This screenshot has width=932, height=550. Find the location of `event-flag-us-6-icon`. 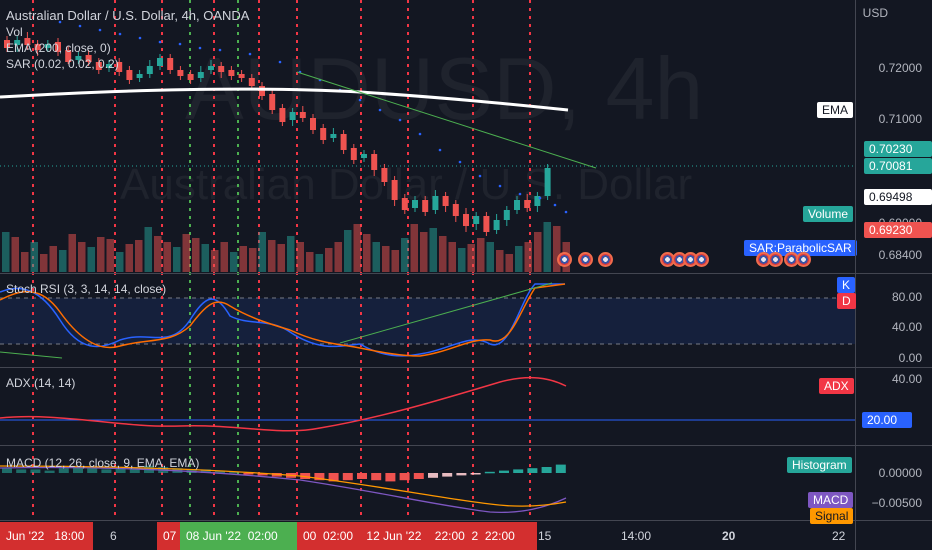

event-flag-us-6-icon is located at coordinates (775, 259).